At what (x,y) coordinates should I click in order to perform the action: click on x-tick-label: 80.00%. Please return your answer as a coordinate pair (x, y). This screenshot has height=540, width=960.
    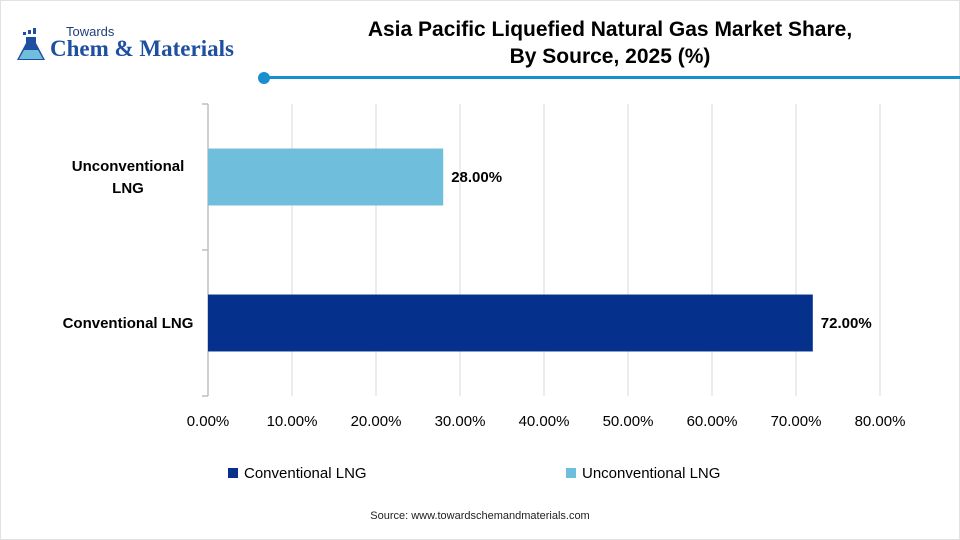
    Looking at the image, I should click on (880, 421).